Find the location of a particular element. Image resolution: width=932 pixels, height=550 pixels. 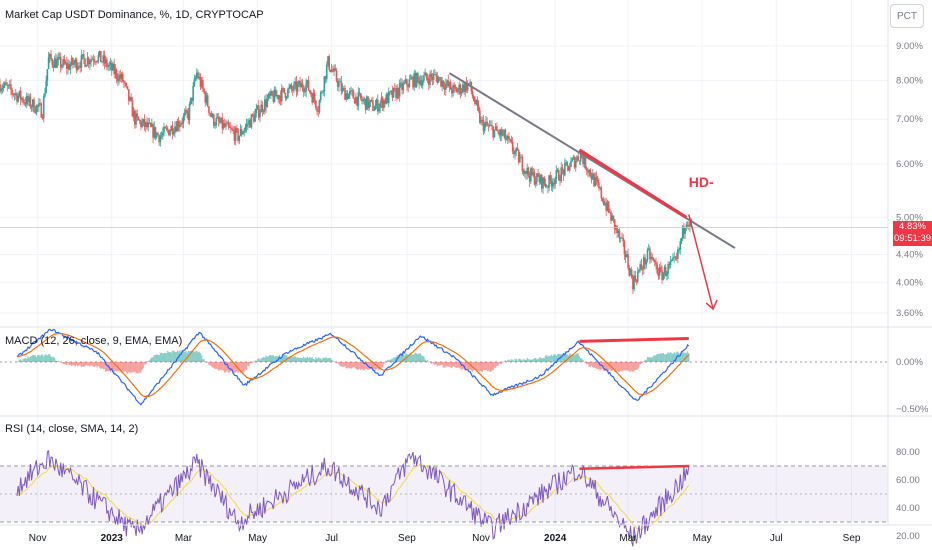

rsi-title: RSI (14, close, SMA, 14, 2) is located at coordinates (72, 429).